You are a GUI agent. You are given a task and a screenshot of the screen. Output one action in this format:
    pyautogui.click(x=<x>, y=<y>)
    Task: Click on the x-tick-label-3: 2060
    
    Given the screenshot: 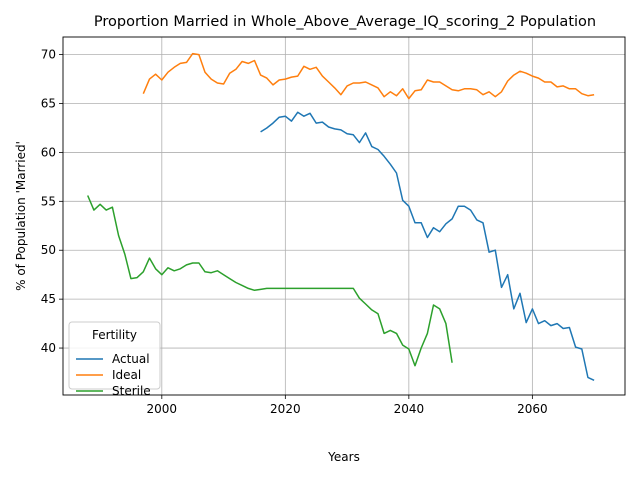 What is the action you would take?
    pyautogui.click(x=532, y=409)
    